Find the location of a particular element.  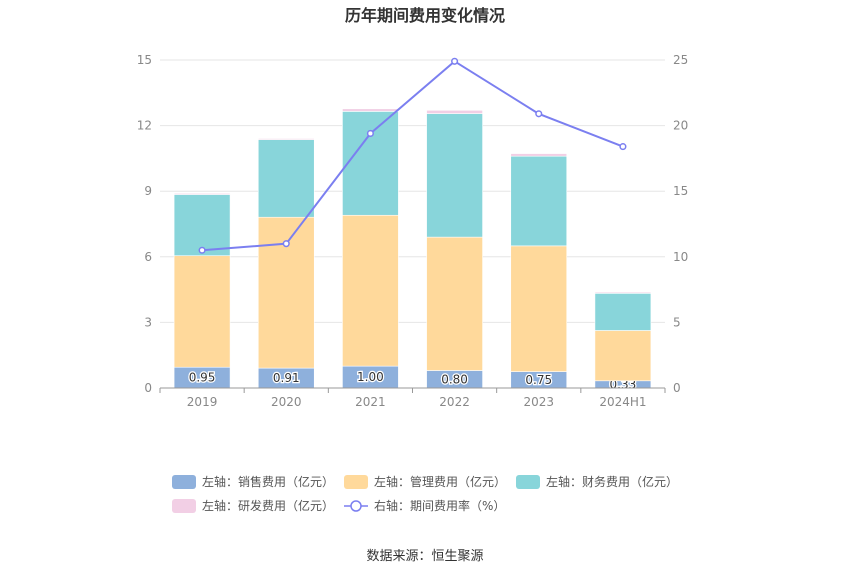

legend-marker is located at coordinates (356, 506).